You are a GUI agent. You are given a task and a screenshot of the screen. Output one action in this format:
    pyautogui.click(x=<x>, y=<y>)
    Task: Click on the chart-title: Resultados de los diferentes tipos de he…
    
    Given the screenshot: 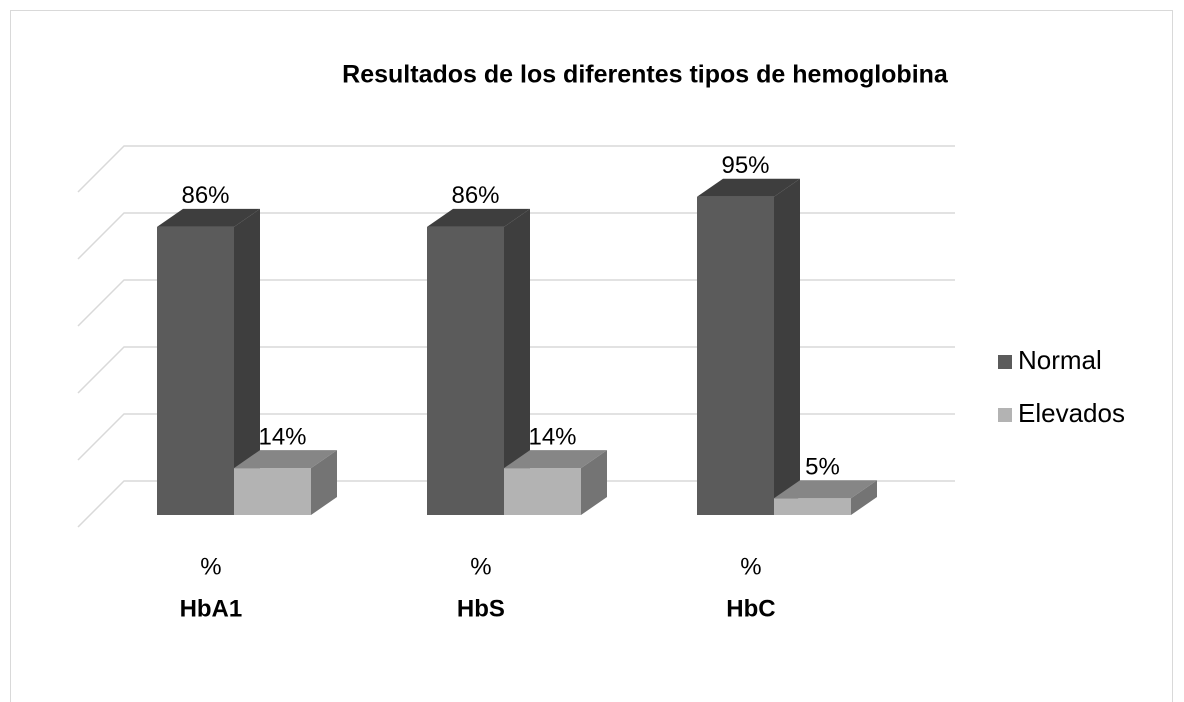 What is the action you would take?
    pyautogui.click(x=645, y=75)
    